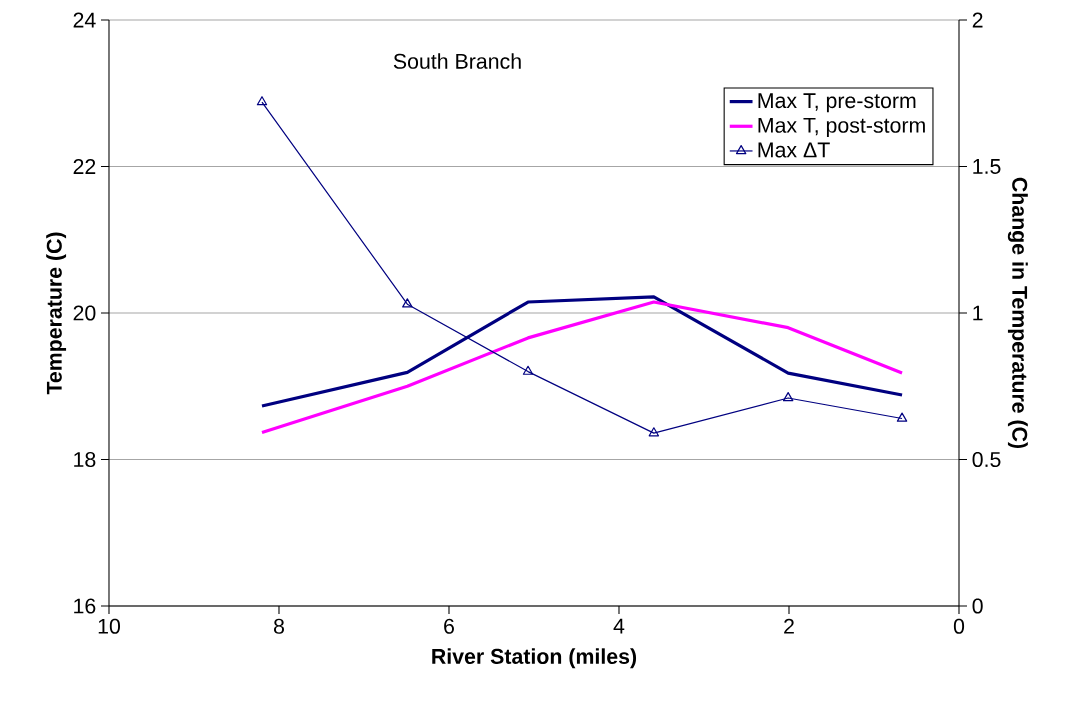 The height and width of the screenshot is (719, 1072). What do you see at coordinates (794, 150) in the screenshot?
I see `legend-label: Max ΔT` at bounding box center [794, 150].